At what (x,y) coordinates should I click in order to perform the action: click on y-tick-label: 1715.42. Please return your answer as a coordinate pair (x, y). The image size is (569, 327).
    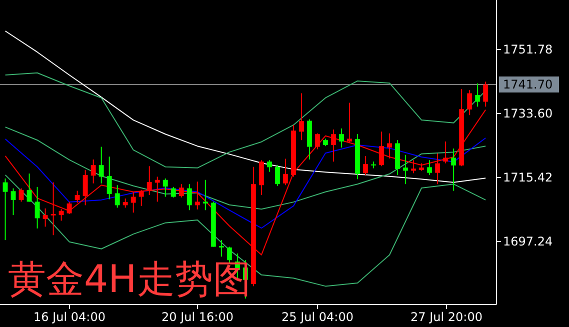
    Looking at the image, I should click on (528, 177).